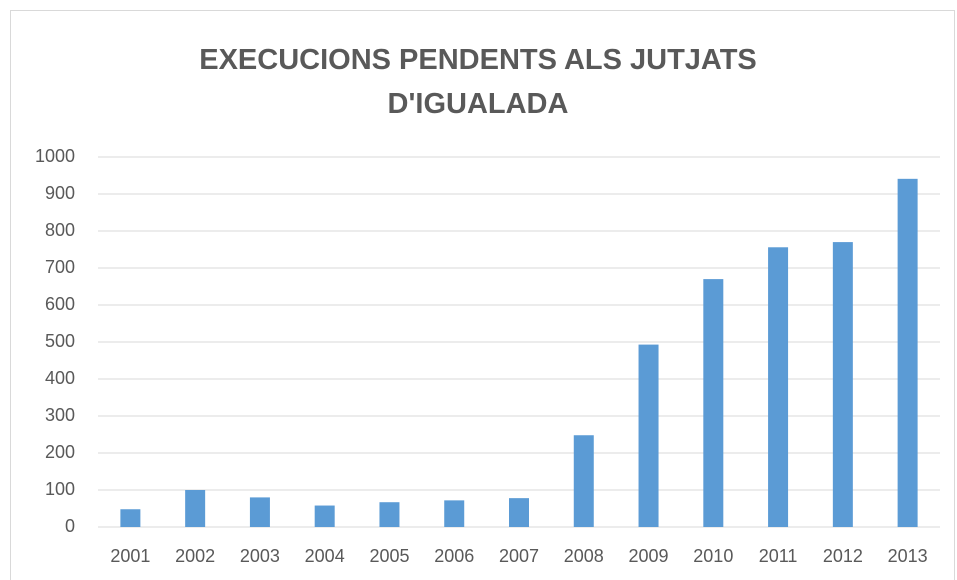 This screenshot has height=580, width=957. What do you see at coordinates (60, 415) in the screenshot?
I see `y-tick-label: 300` at bounding box center [60, 415].